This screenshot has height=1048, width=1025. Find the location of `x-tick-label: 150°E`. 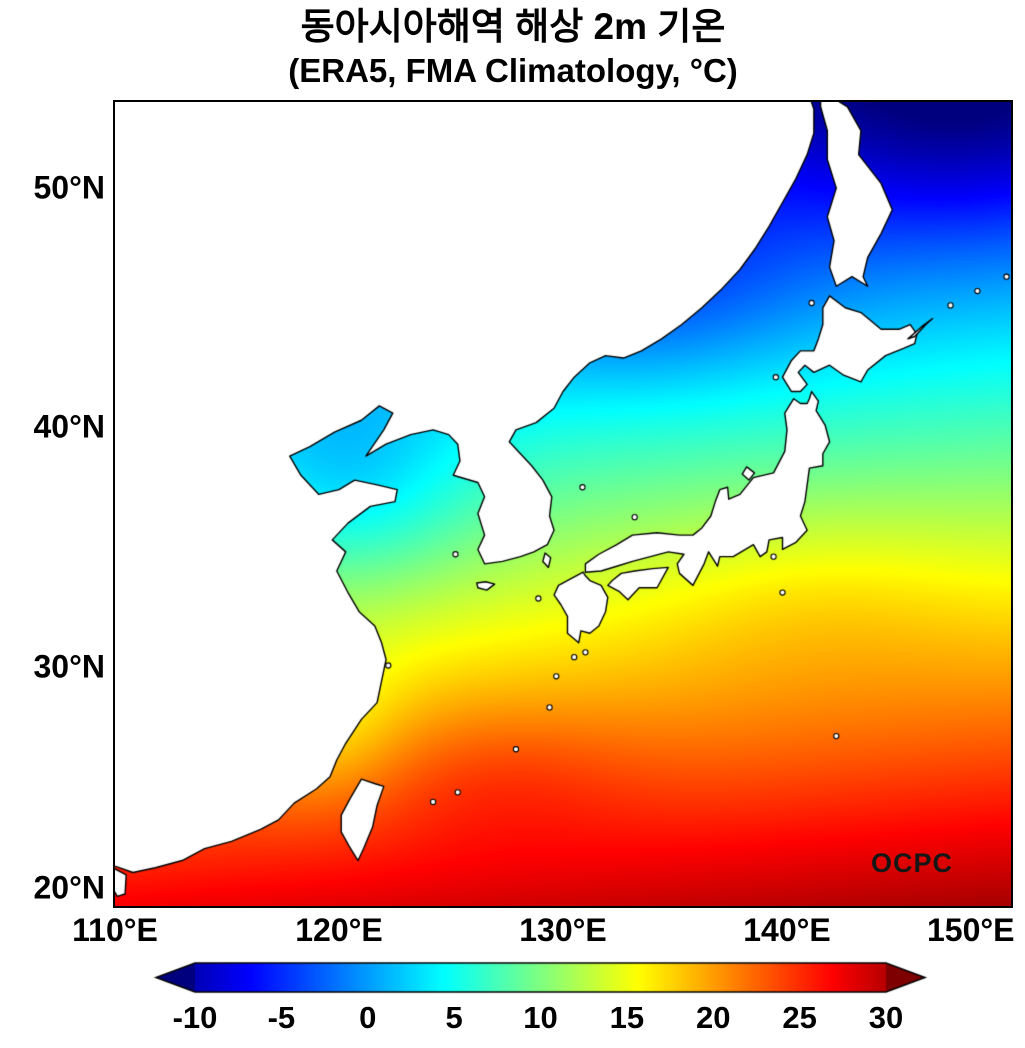

x-tick-label: 150°E is located at coordinates (970, 930).